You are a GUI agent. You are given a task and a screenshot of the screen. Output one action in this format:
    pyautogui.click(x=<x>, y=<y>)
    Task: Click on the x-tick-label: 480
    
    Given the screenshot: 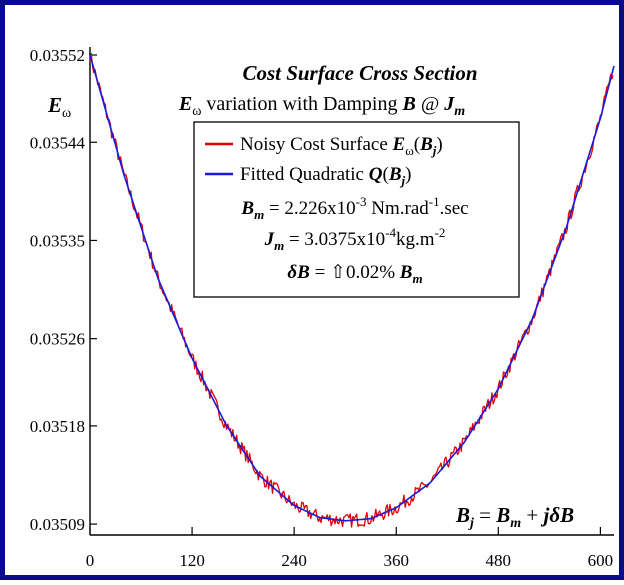 What is the action you would take?
    pyautogui.click(x=499, y=560)
    